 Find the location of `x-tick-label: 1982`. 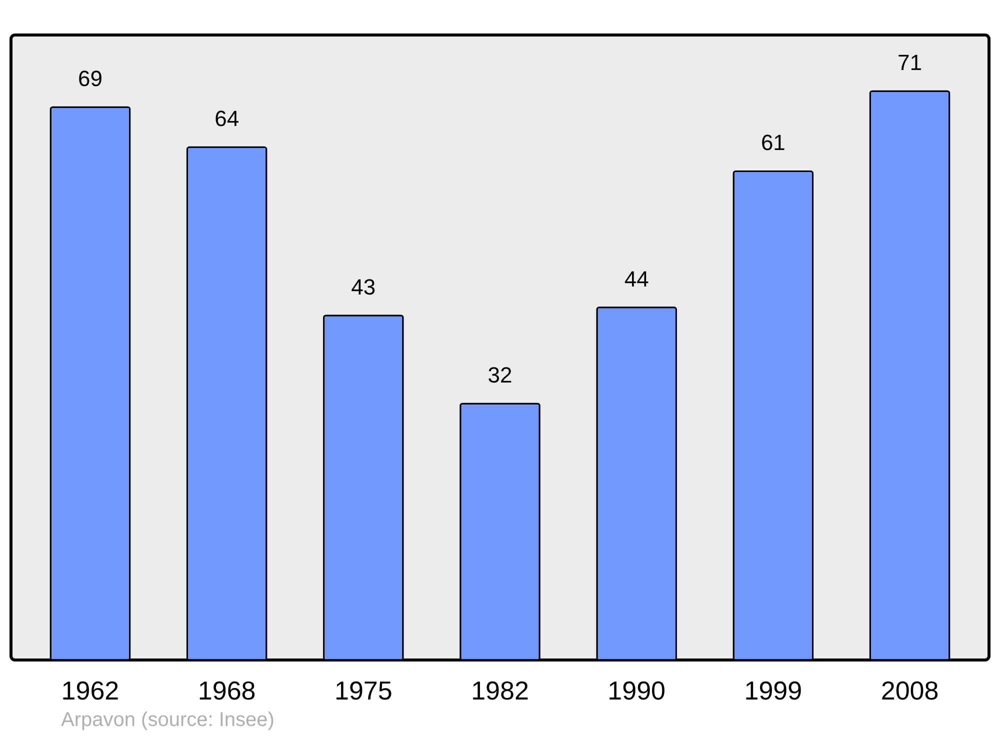

x-tick-label: 1982 is located at coordinates (500, 691).